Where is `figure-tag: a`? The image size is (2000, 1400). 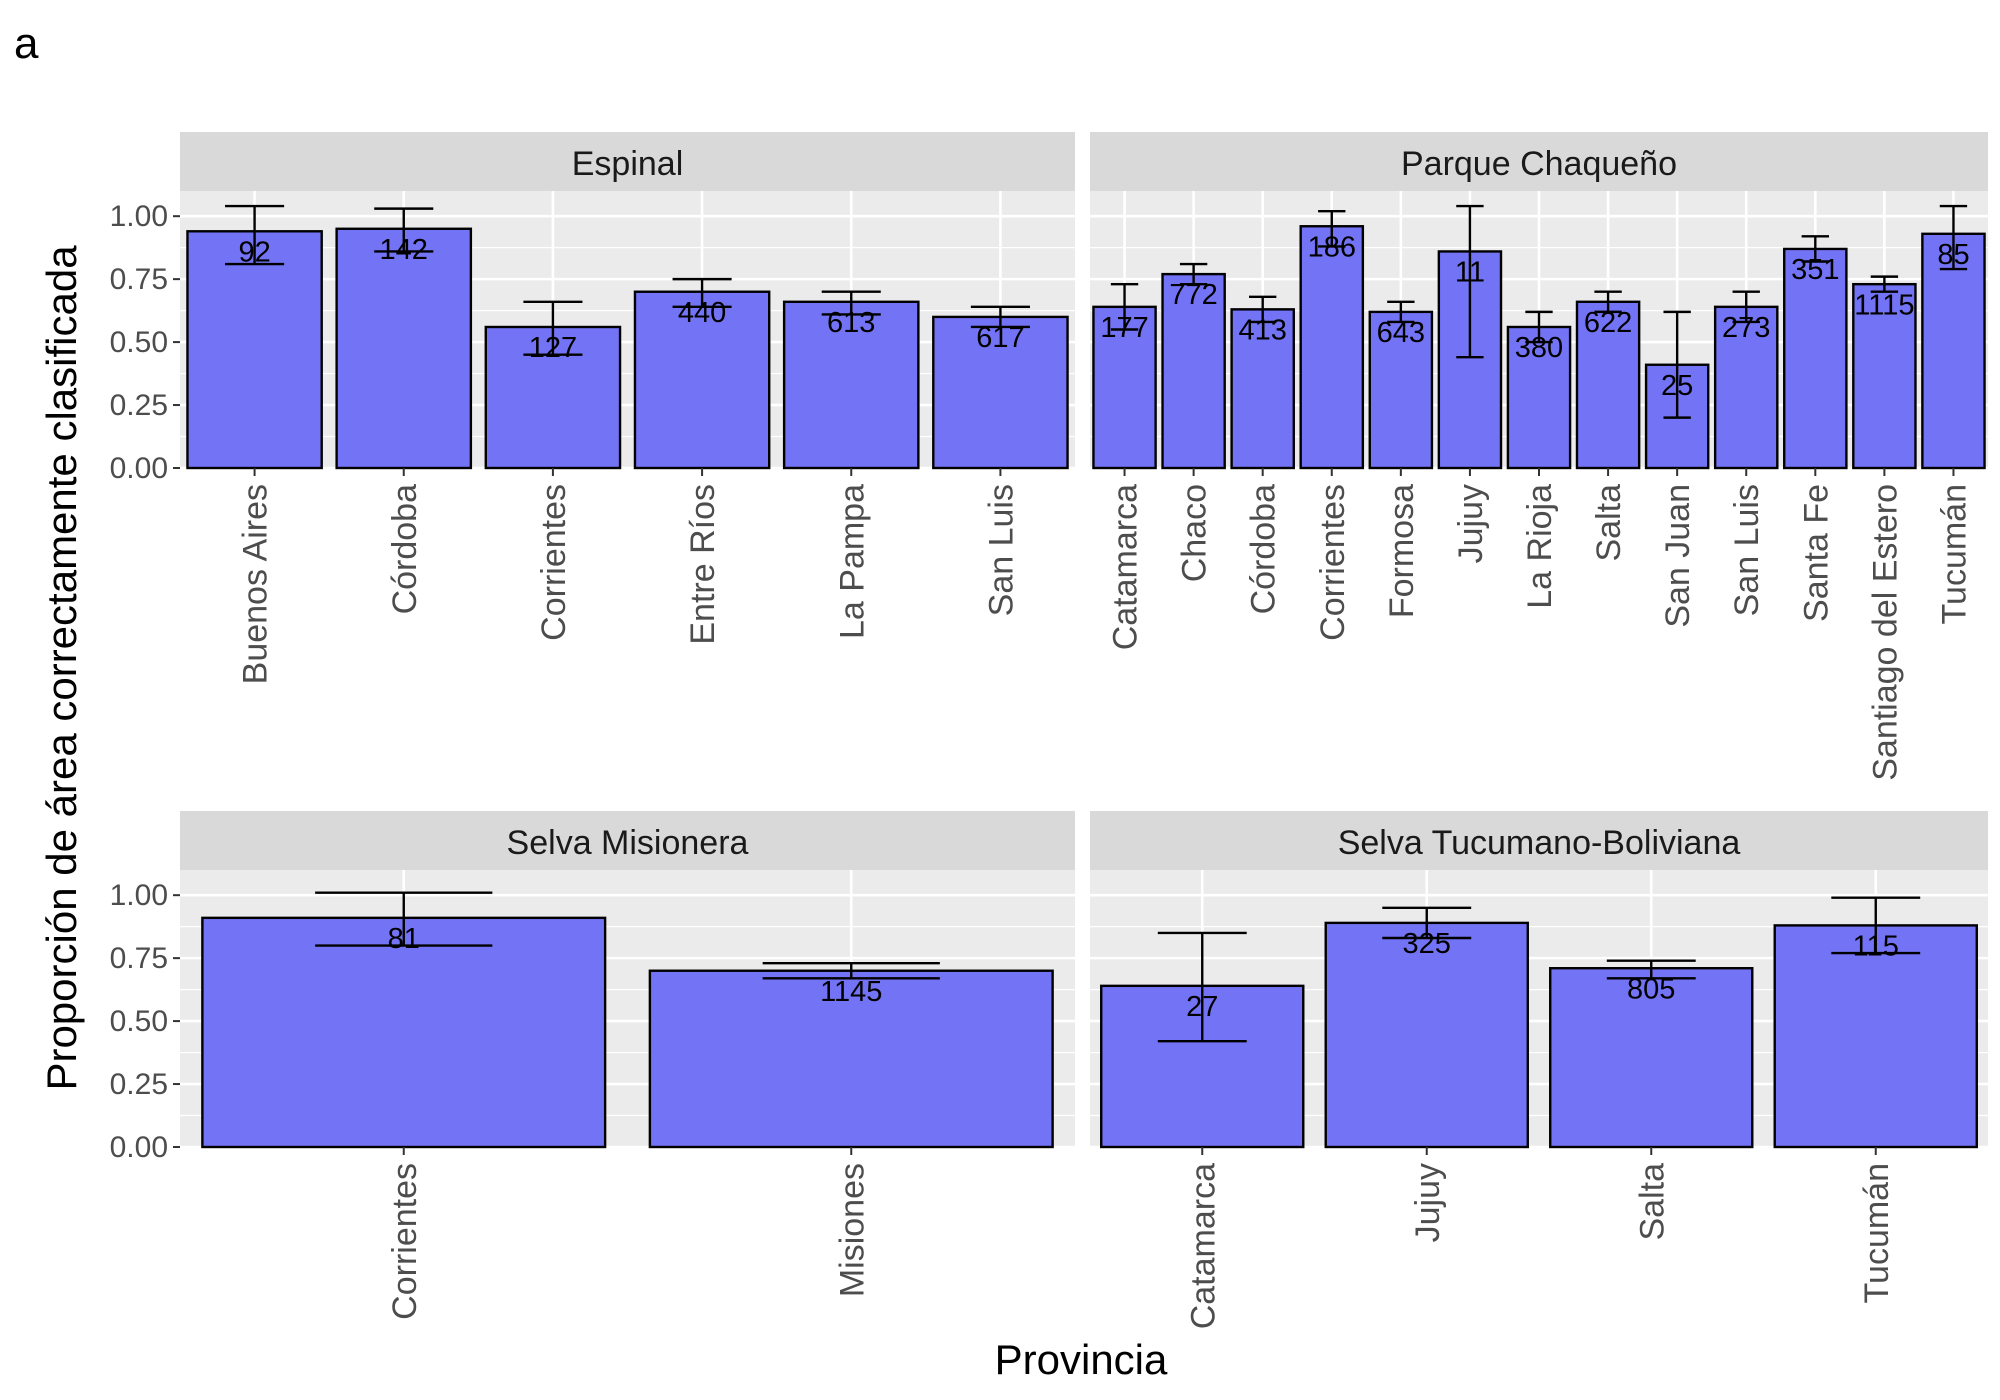 figure-tag: a is located at coordinates (26, 43).